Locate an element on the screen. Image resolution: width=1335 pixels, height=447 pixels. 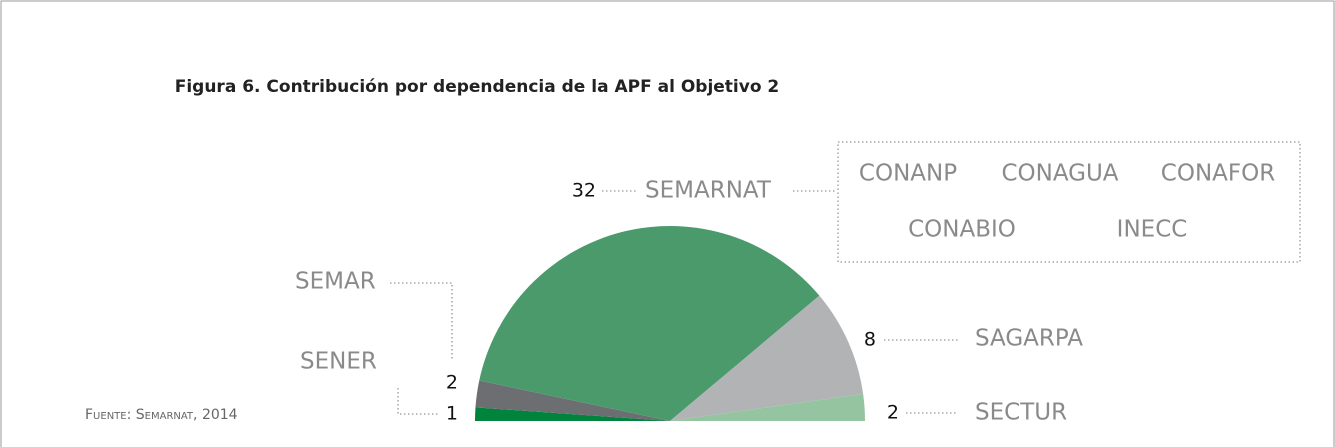
category-label: SAGARPA is located at coordinates (1029, 339).